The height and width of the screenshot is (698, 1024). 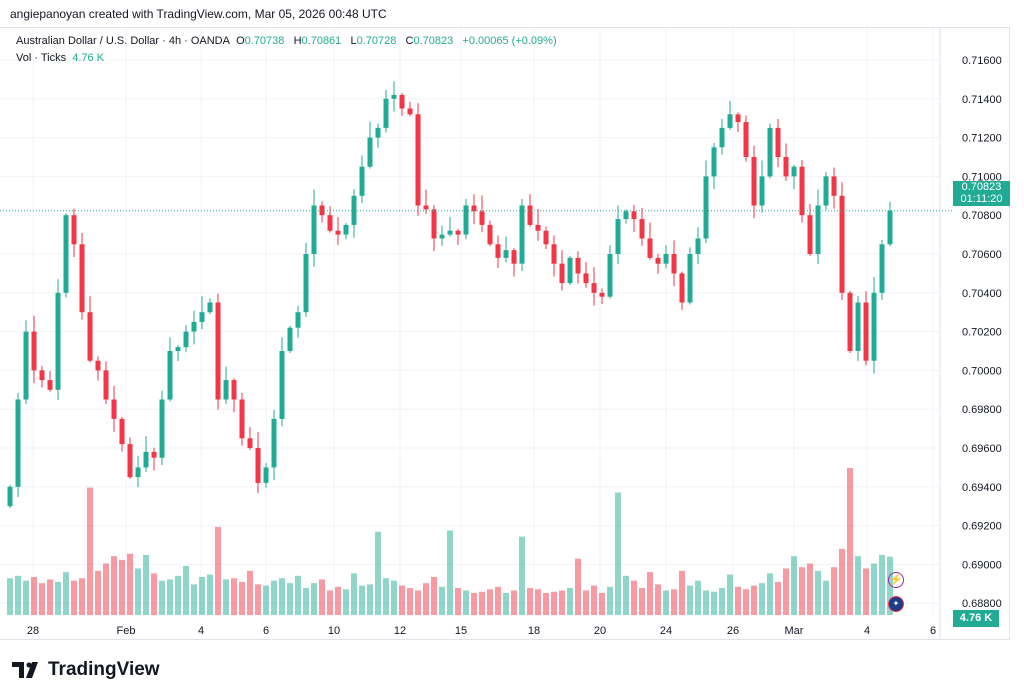 I want to click on price-axis-label: 0.71000, so click(x=982, y=177).